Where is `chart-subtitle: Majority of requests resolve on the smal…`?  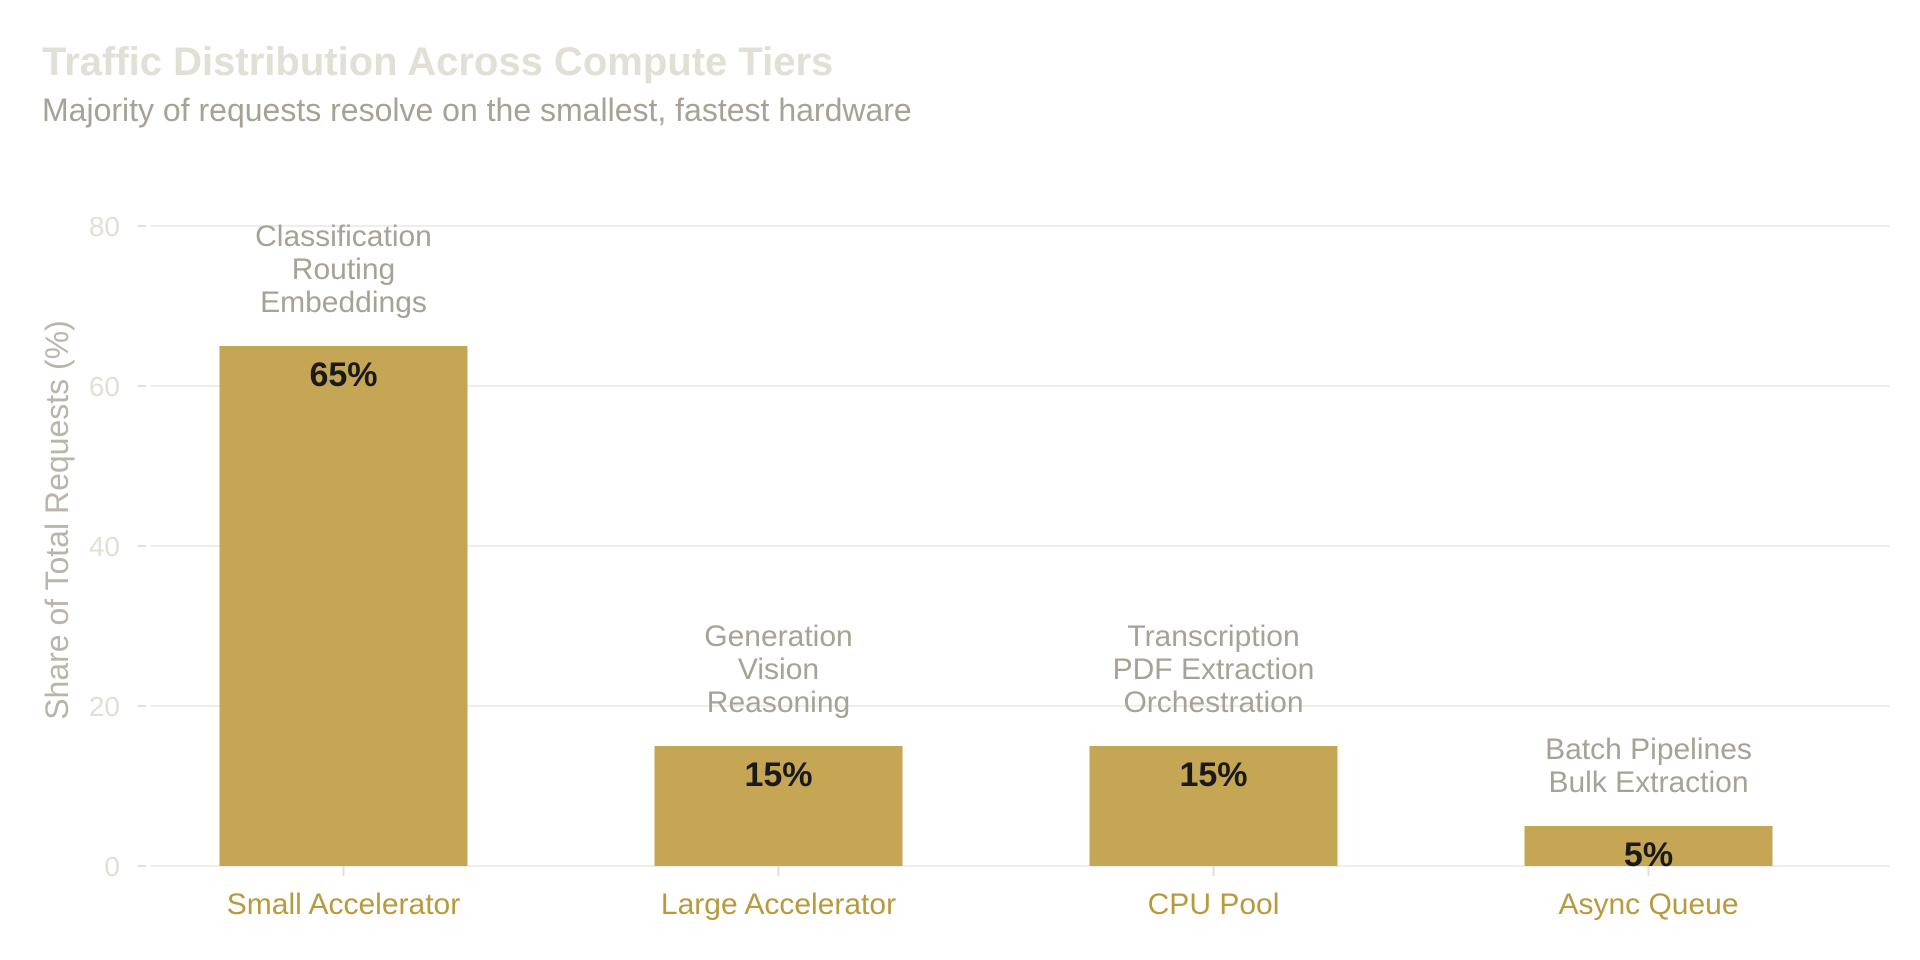 chart-subtitle: Majority of requests resolve on the smal… is located at coordinates (477, 110).